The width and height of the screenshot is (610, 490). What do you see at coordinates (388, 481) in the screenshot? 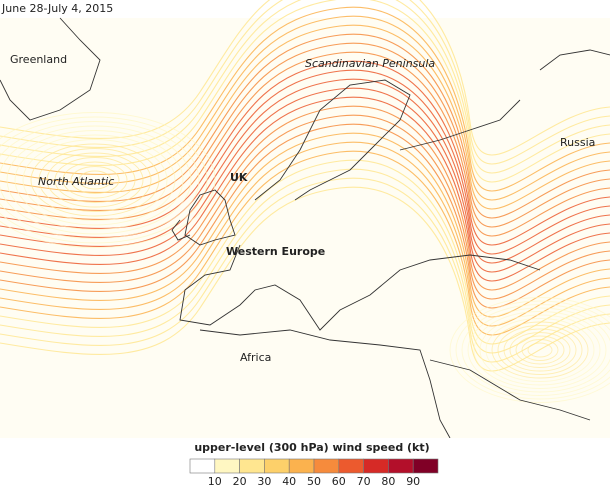
I see `legend-tick-label: 80` at bounding box center [388, 481].